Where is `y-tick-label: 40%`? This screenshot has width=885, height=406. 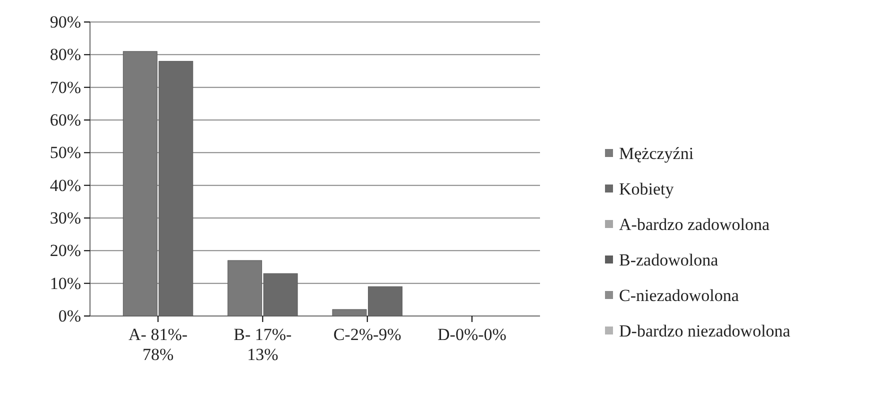
y-tick-label: 40% is located at coordinates (65, 185).